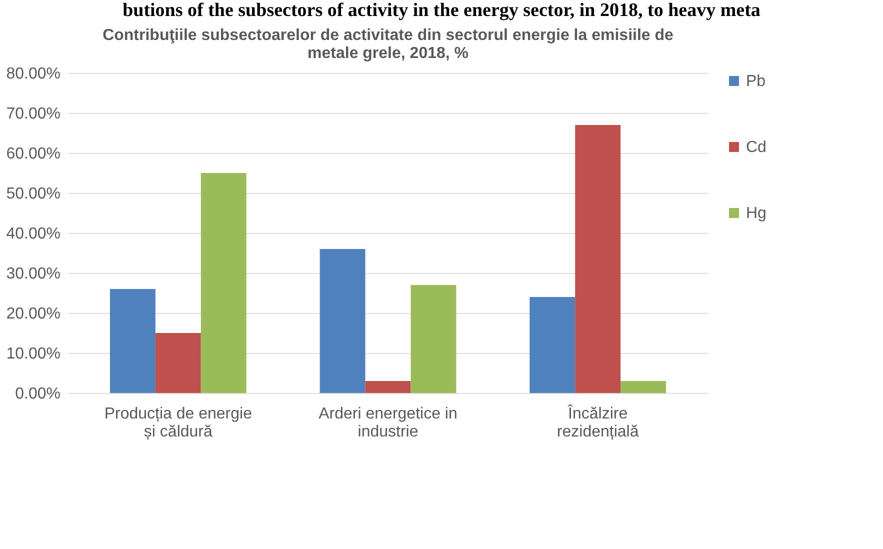  I want to click on chart-title: Contribuţiile subsectoarelor de activitate din sectorul energie la emisiile de metale grele, 2018, %, so click(388, 44).